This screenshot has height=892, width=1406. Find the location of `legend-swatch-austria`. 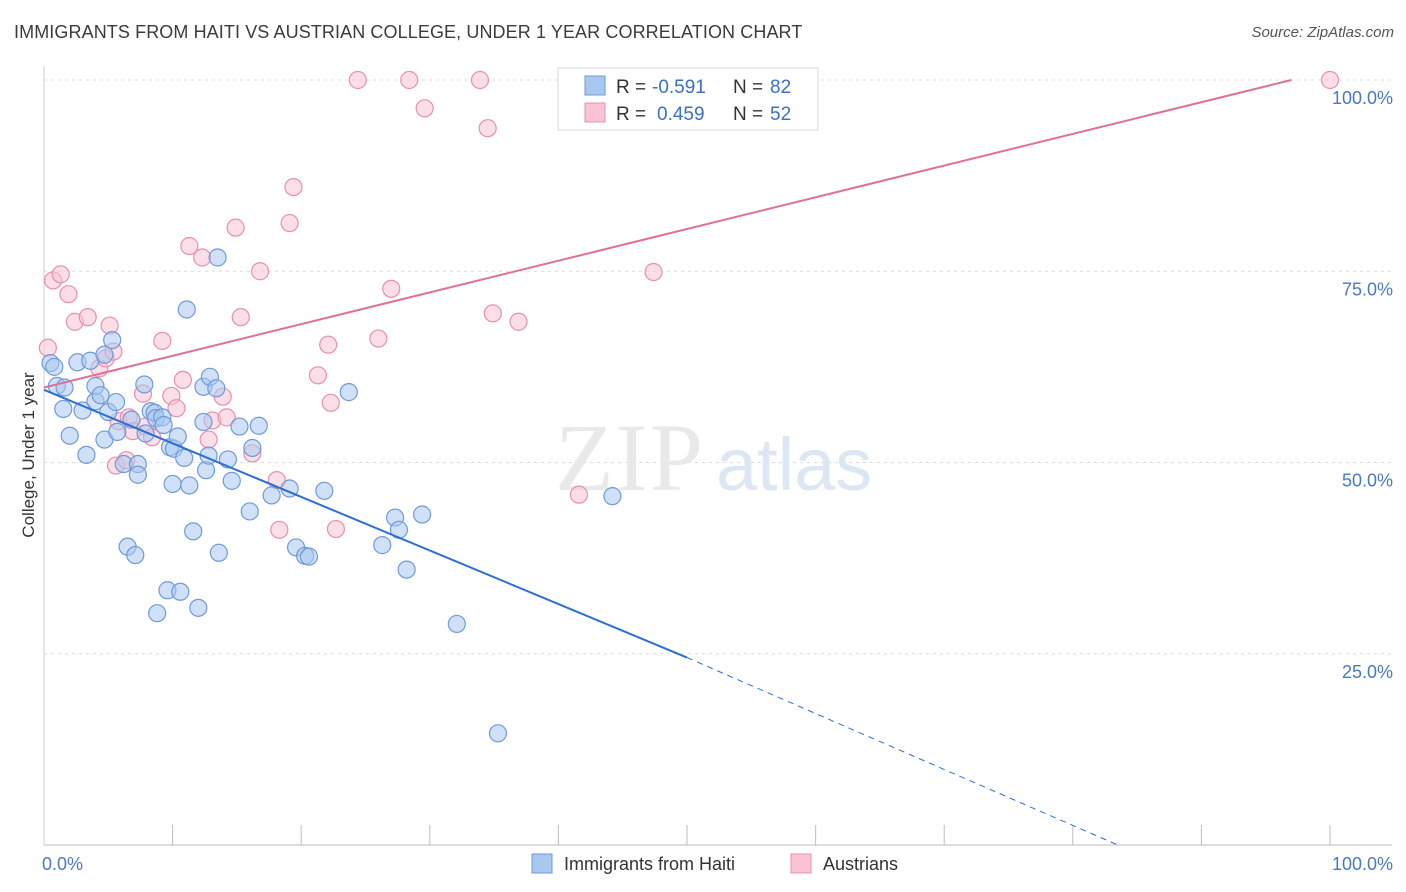

legend-swatch-austria is located at coordinates (595, 112).